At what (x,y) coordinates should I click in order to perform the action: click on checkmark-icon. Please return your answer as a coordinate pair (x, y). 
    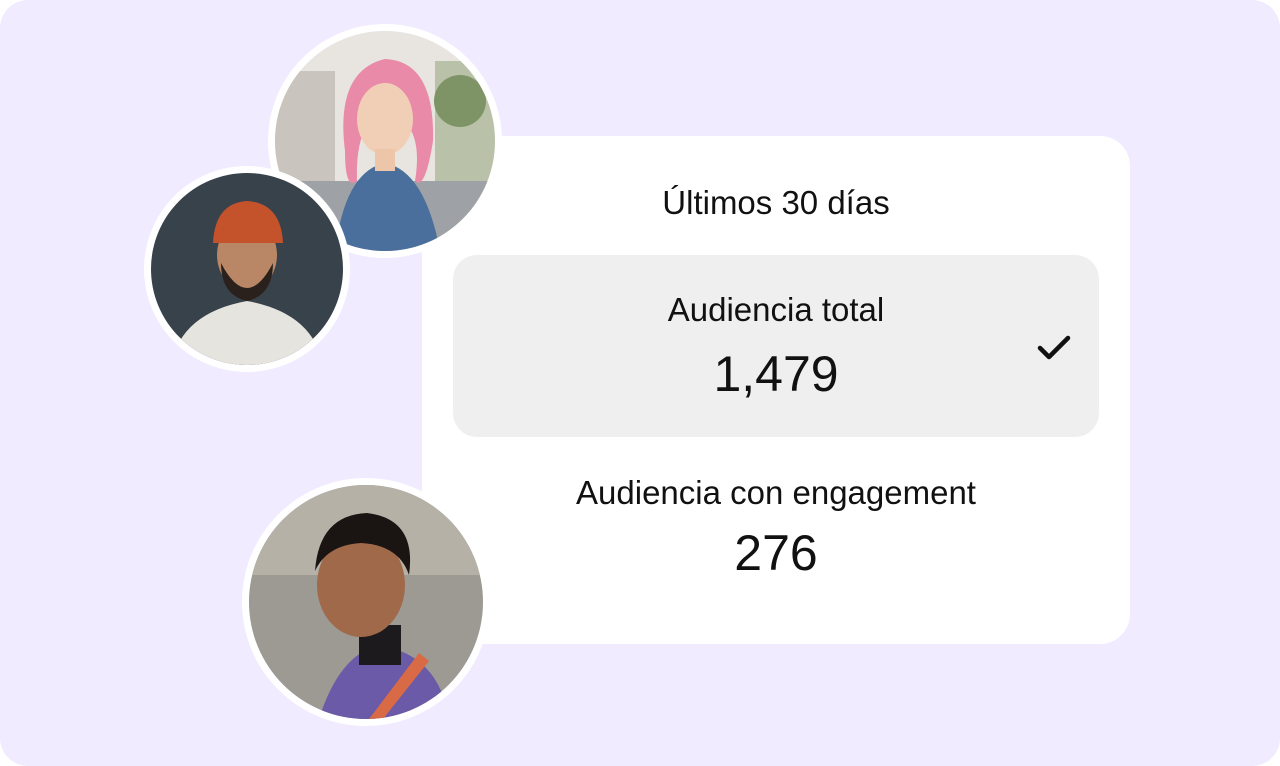
    Looking at the image, I should click on (1054, 347).